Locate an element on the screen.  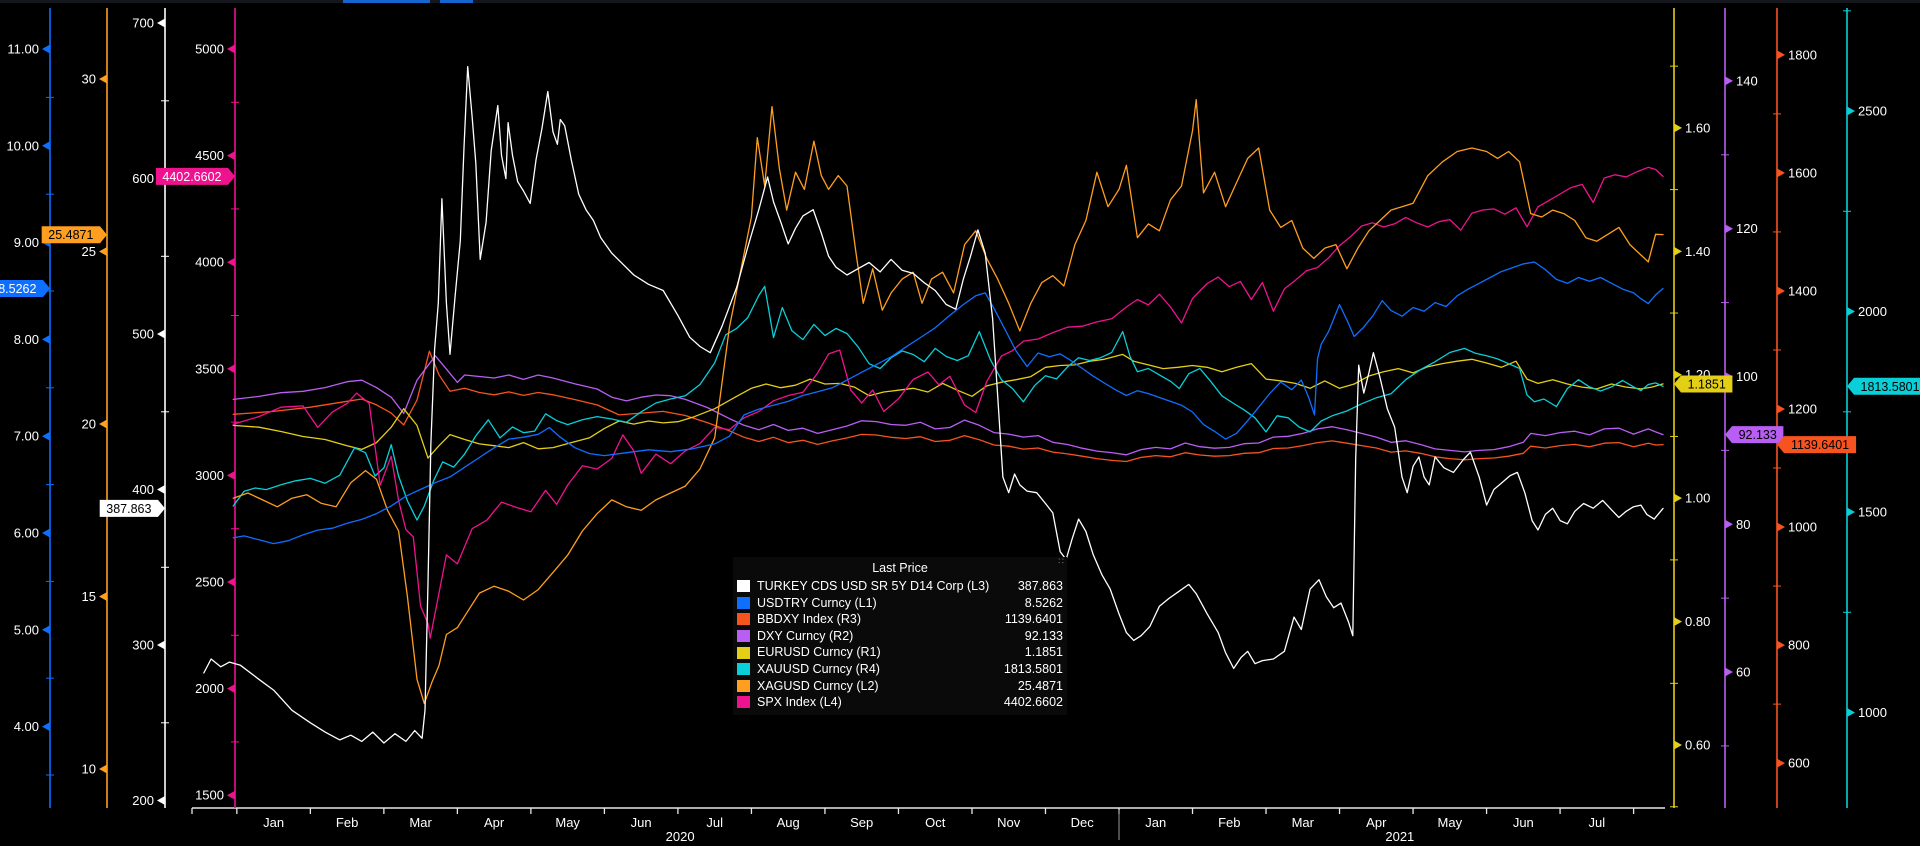
price-badge-R1 is located at coordinates (1703, 384).